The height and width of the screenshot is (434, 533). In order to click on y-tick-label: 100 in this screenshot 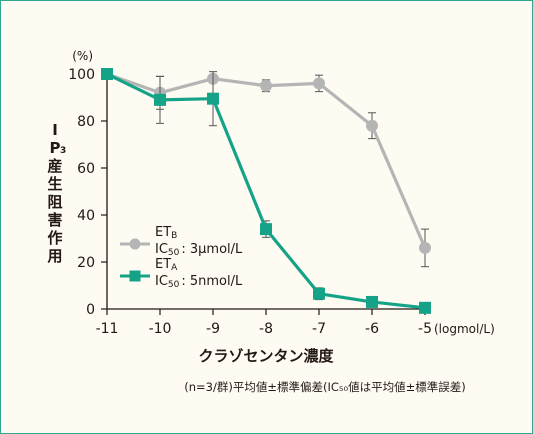, I will do `click(81, 75)`.